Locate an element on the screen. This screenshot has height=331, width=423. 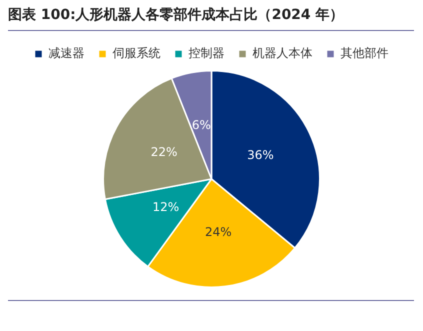
data-label: 22% is located at coordinates (164, 152).